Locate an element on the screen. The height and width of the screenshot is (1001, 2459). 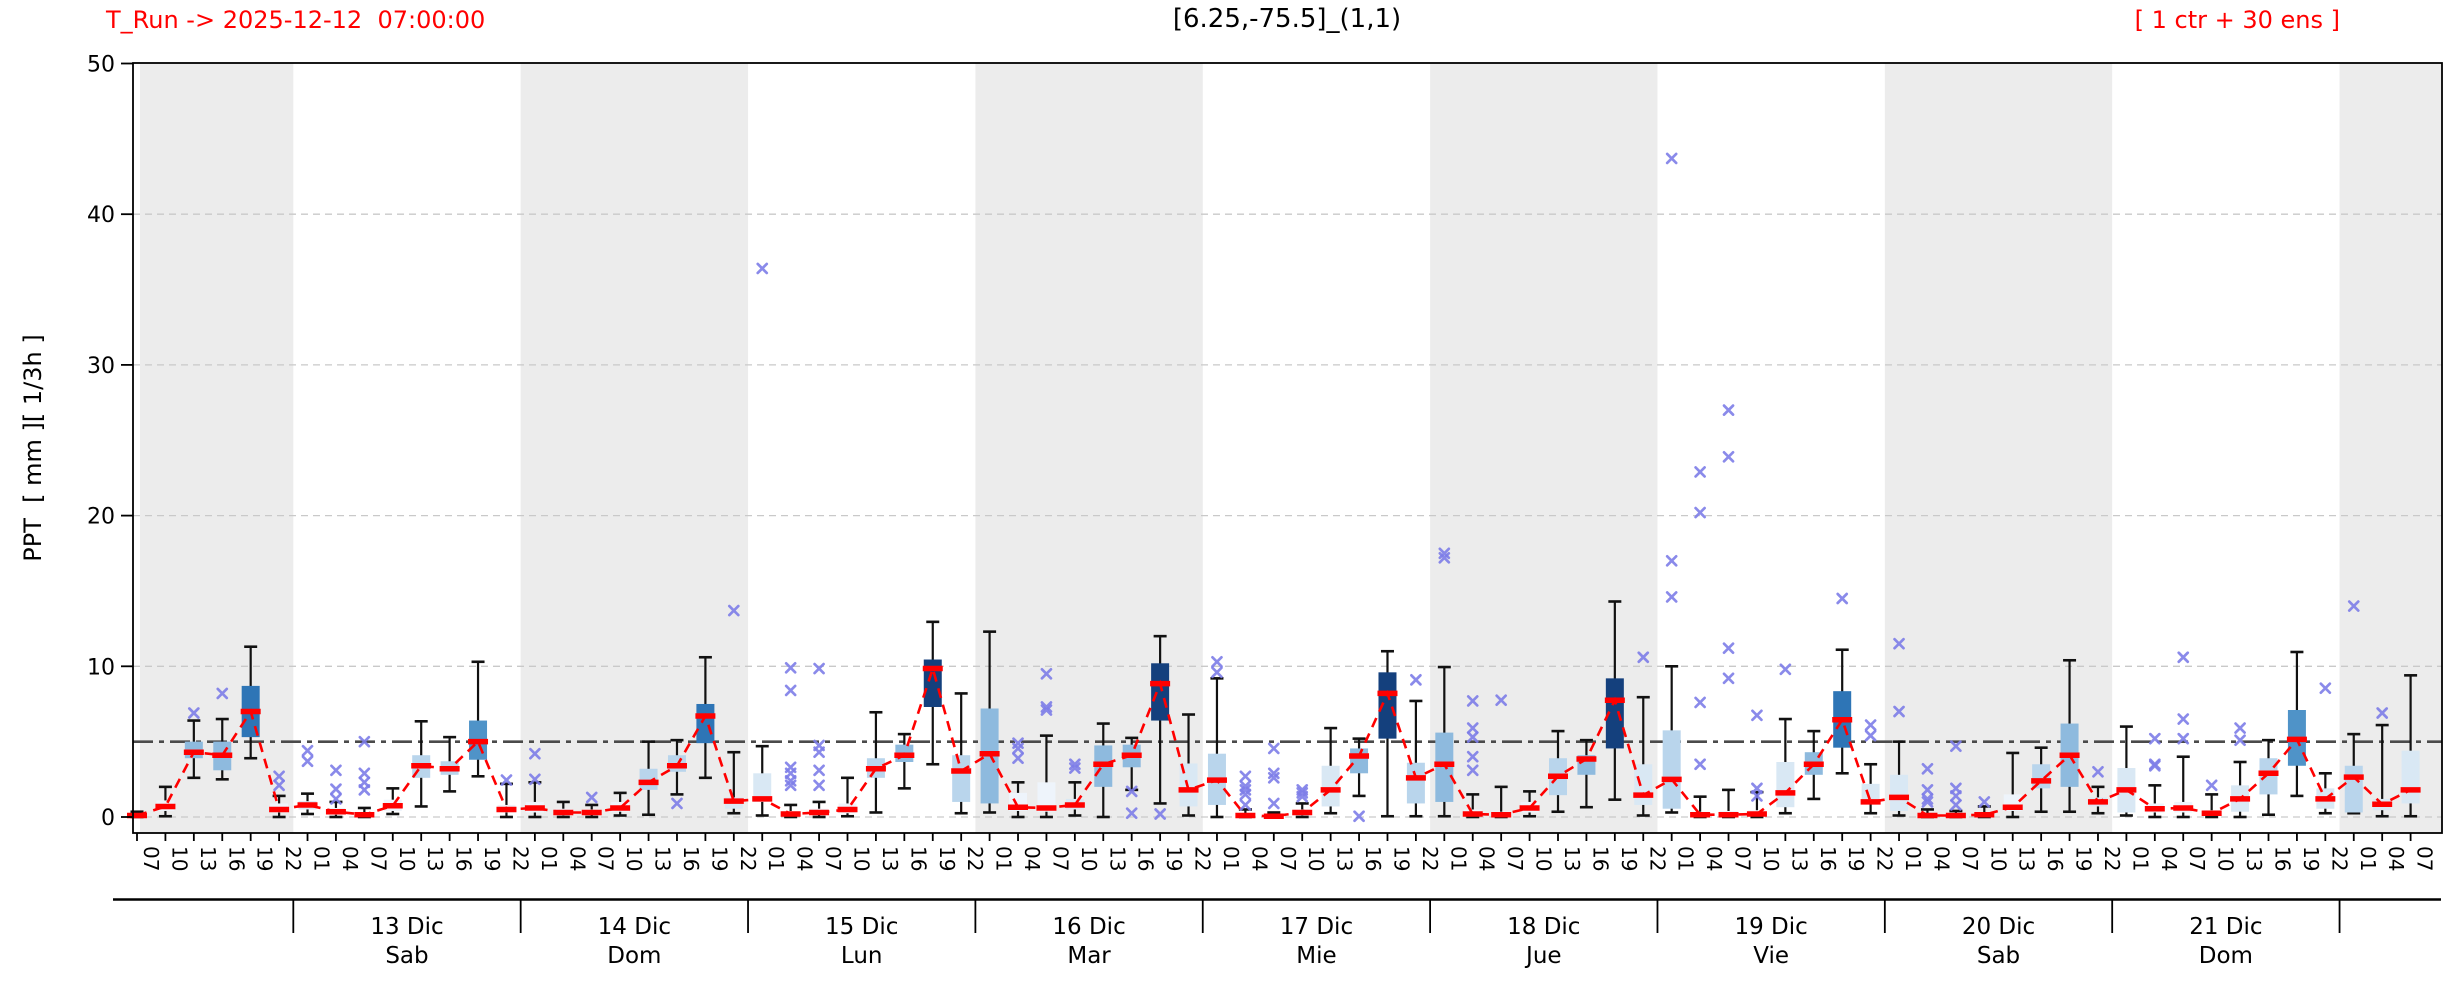
day-weekday-label: Dom is located at coordinates (634, 956).